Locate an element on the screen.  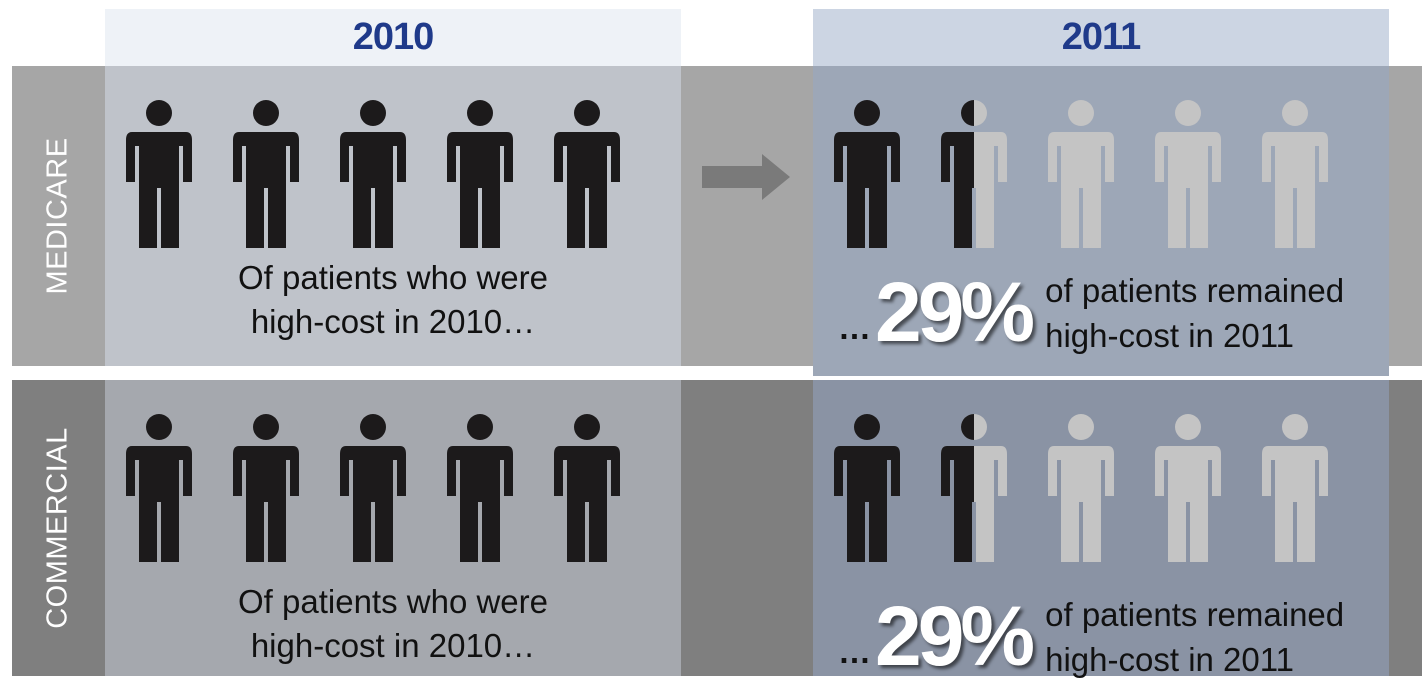
commercial-row-label: COMMERCIAL is located at coordinates (57, 528).